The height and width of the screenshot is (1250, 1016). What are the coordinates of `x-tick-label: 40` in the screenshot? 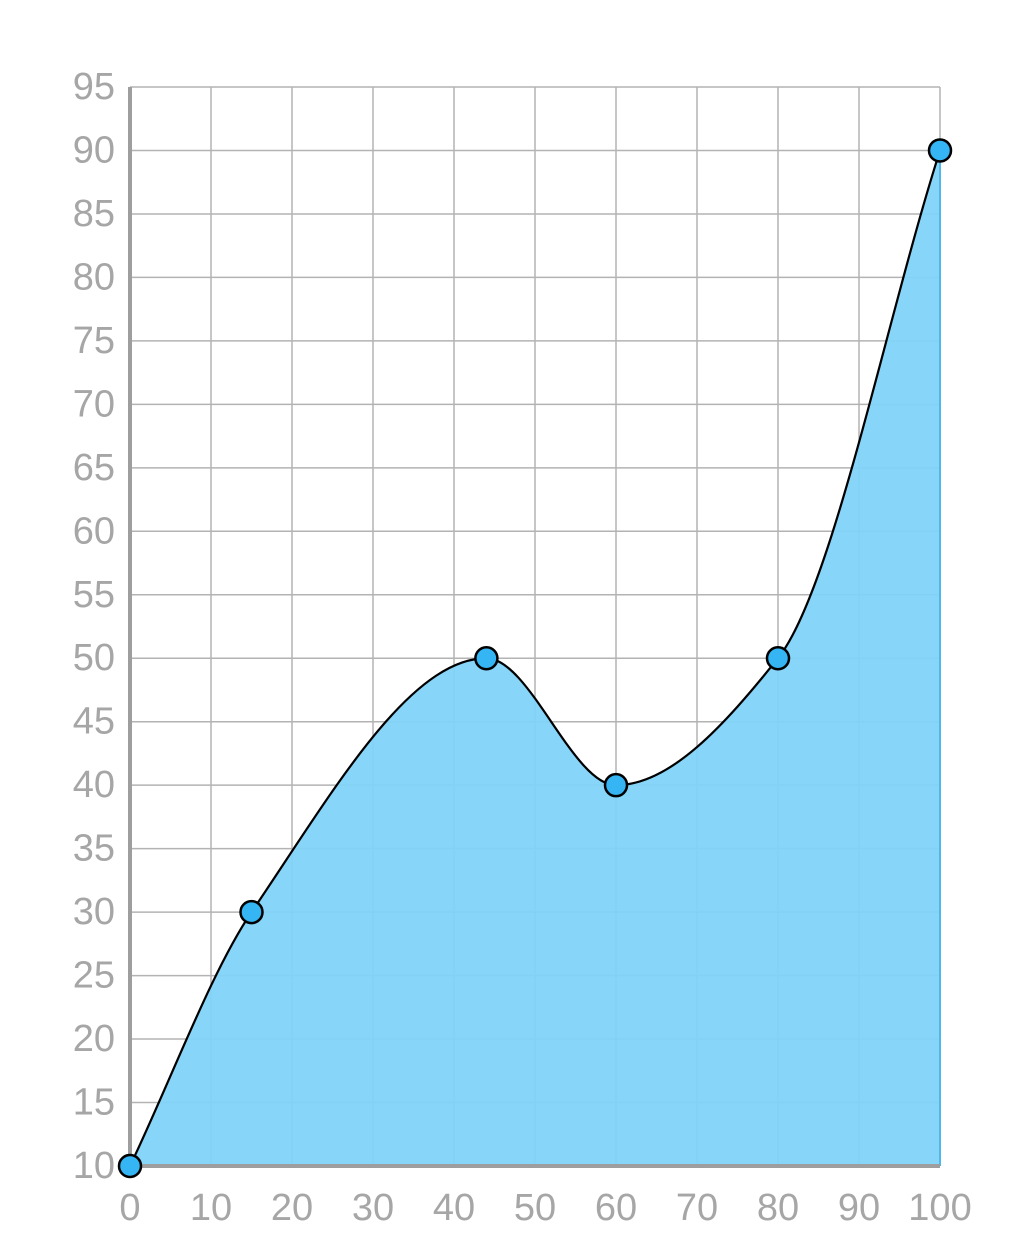 It's located at (454, 1208).